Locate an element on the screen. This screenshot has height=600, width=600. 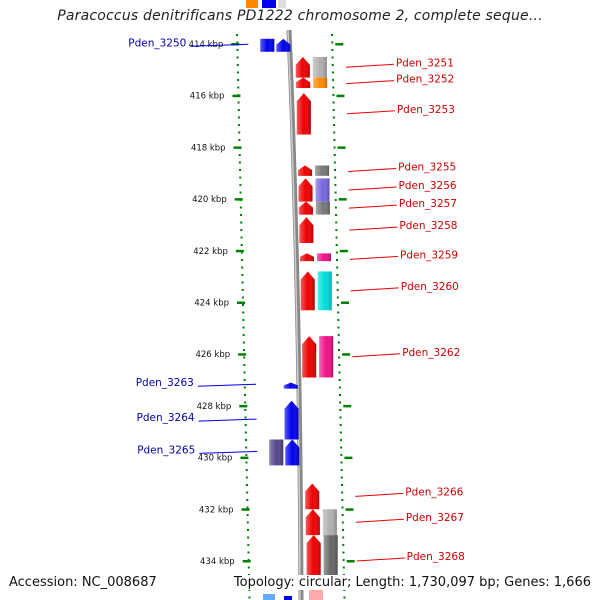
gene-label-Pden_3263: Pden_3263 is located at coordinates (165, 383).